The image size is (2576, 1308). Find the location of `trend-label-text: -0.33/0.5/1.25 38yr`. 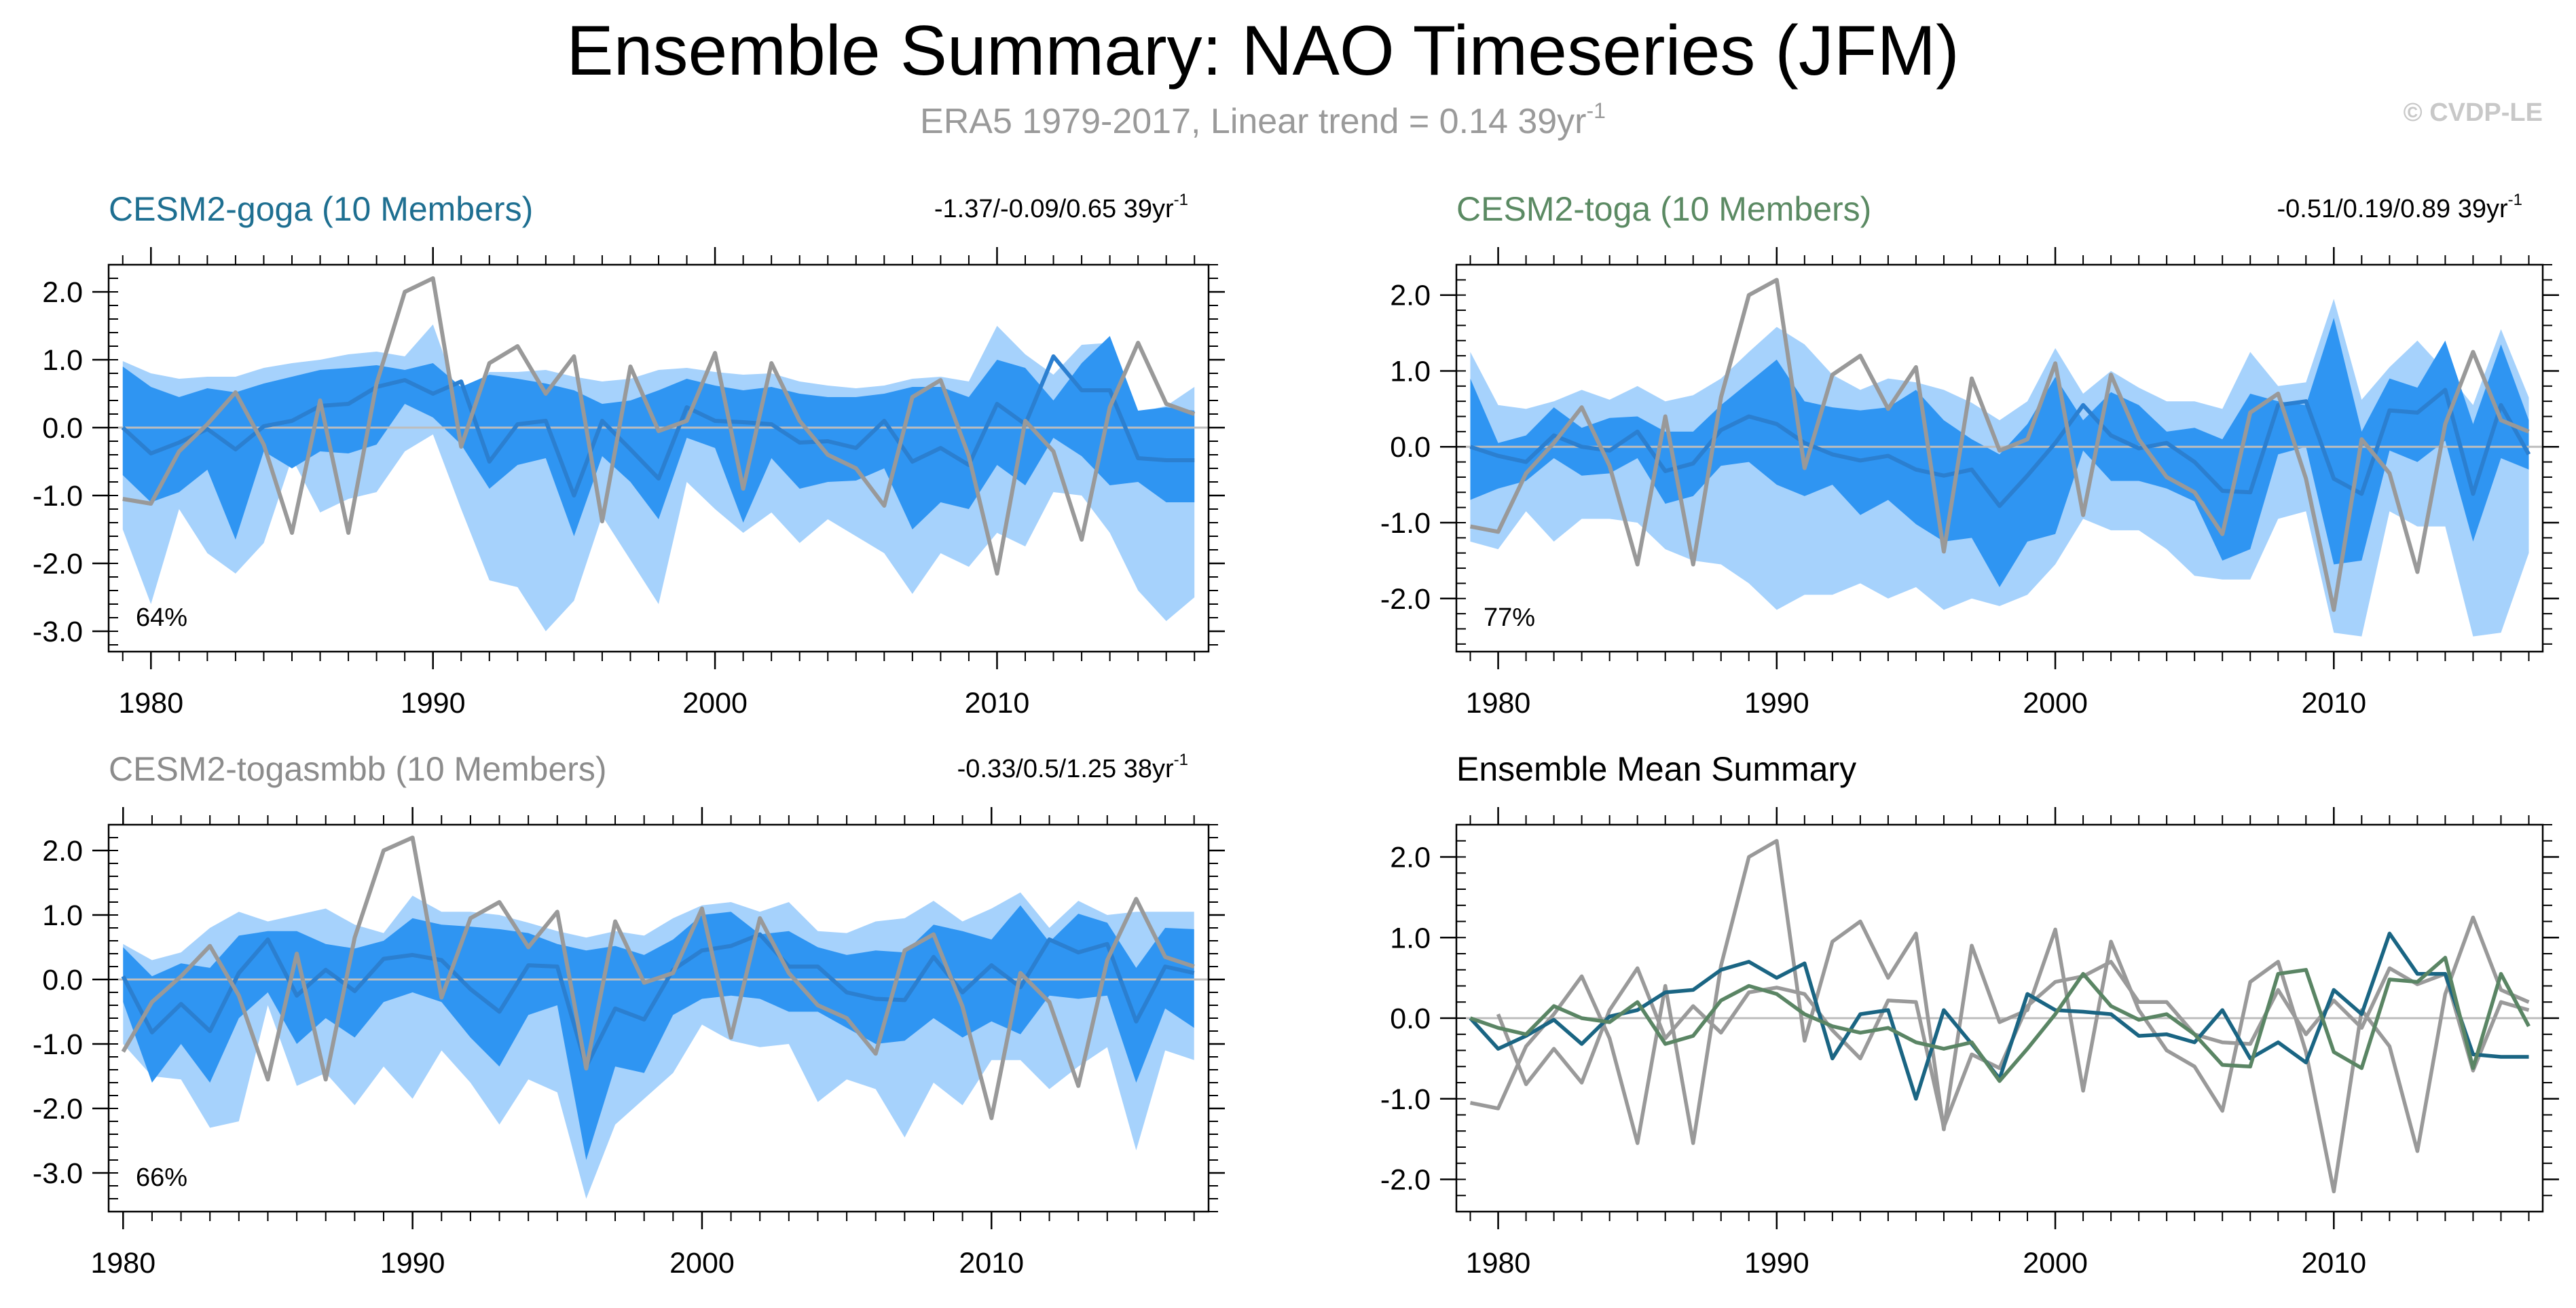

trend-label-text: -0.33/0.5/1.25 38yr is located at coordinates (1065, 769).